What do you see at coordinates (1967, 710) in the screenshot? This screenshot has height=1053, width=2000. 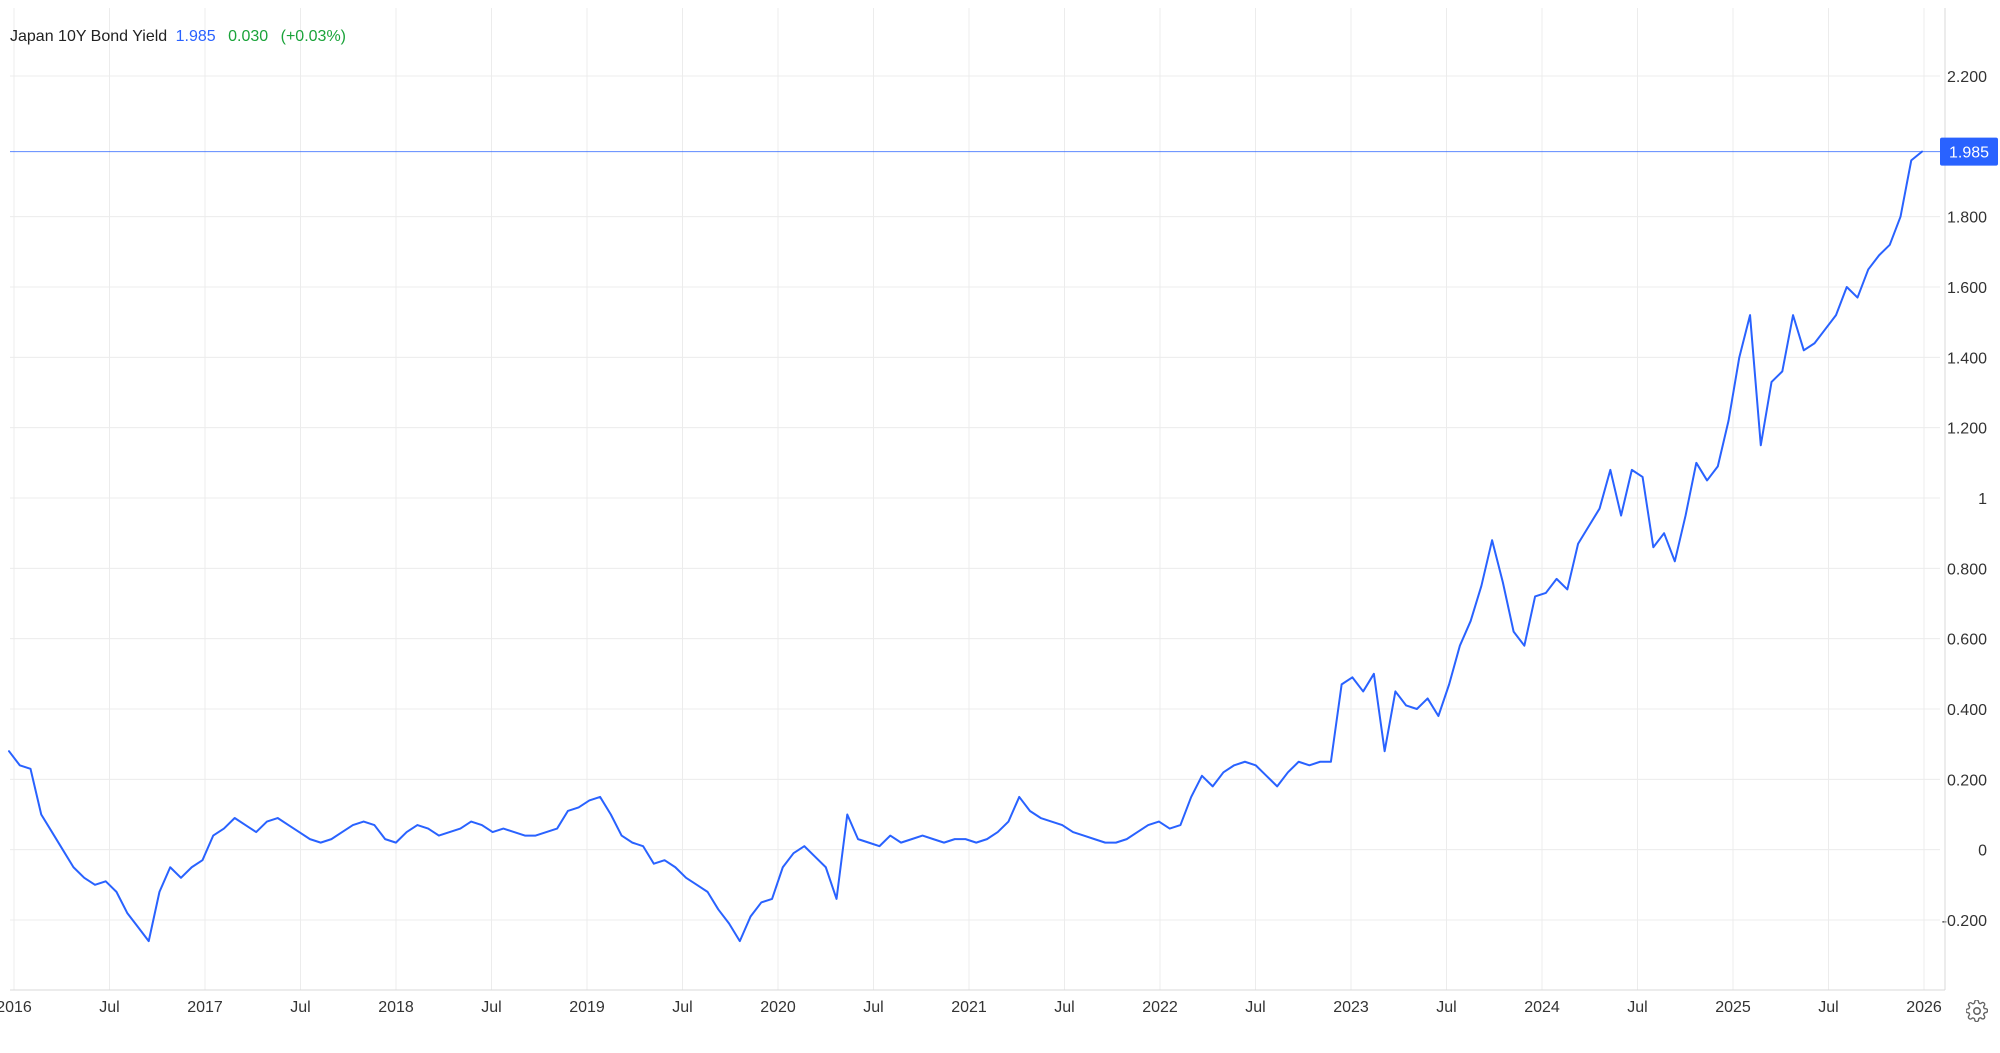 I see `y-tick-label: 0.400` at bounding box center [1967, 710].